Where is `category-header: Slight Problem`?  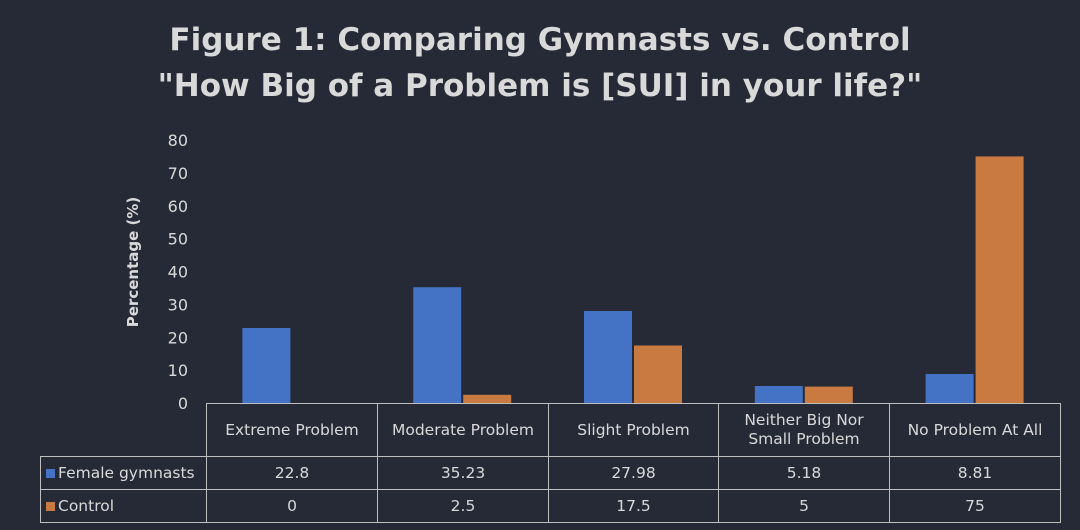 category-header: Slight Problem is located at coordinates (633, 430).